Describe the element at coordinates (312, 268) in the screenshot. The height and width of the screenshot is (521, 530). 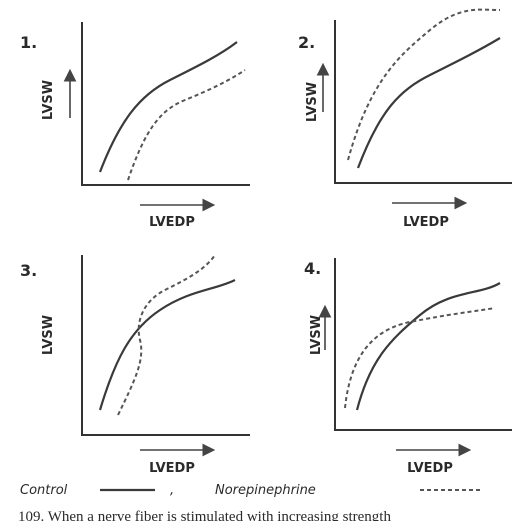
I see `panel-label: 4.` at that location.